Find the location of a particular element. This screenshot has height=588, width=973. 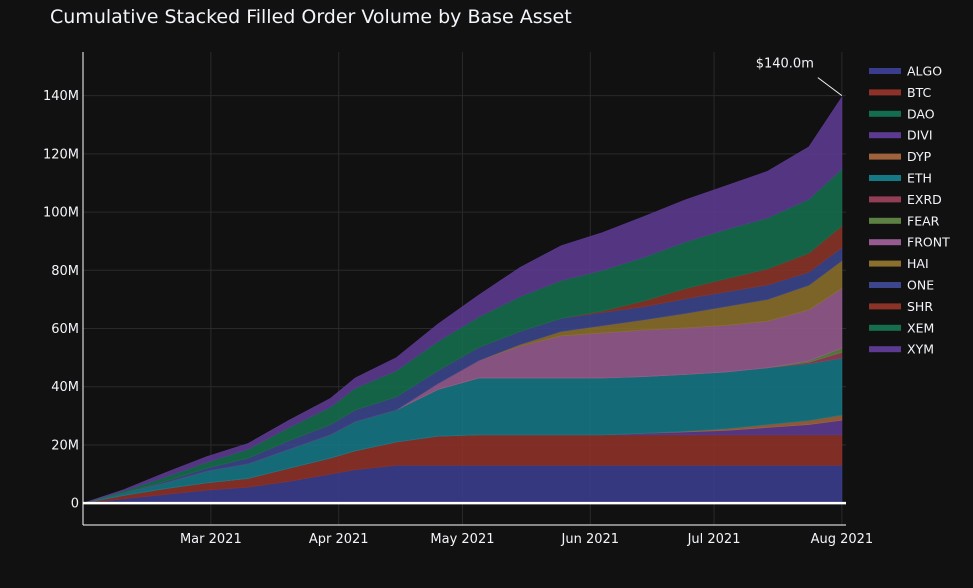

y-tick-label: 120M is located at coordinates (61, 154).